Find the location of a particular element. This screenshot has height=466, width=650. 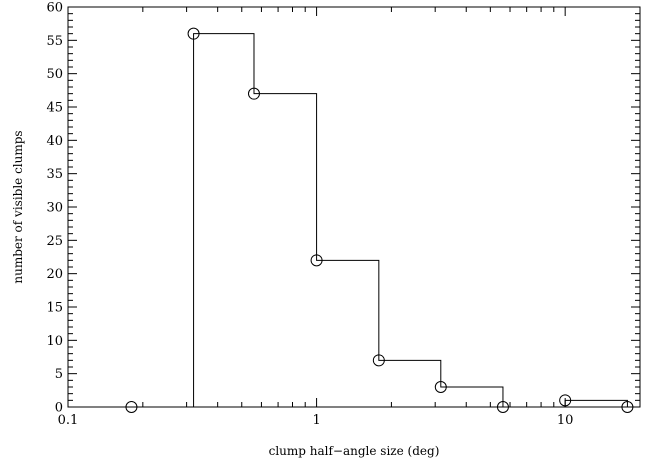

y-tick-label: 50 is located at coordinates (54, 74).